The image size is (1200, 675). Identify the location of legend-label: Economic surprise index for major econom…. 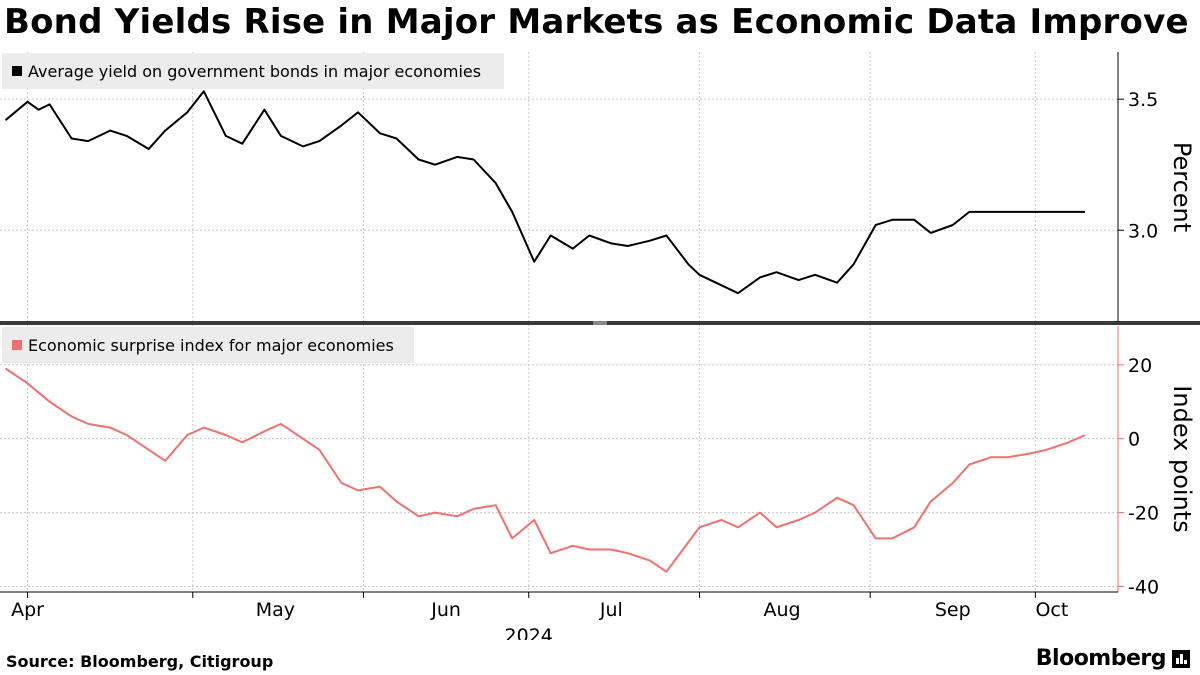
(211, 345).